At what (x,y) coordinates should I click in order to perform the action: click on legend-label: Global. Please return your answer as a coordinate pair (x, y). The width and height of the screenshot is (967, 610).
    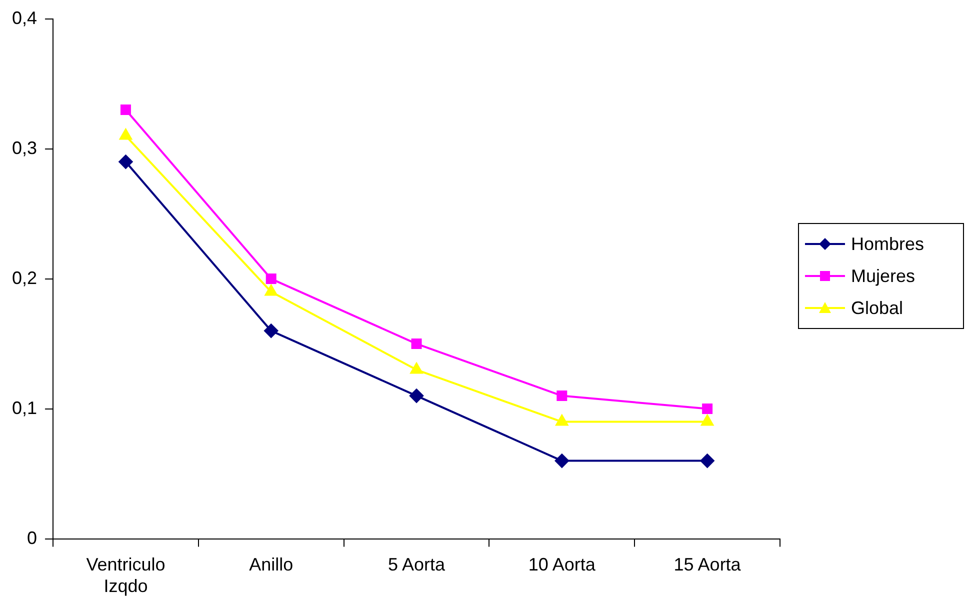
    Looking at the image, I should click on (877, 308).